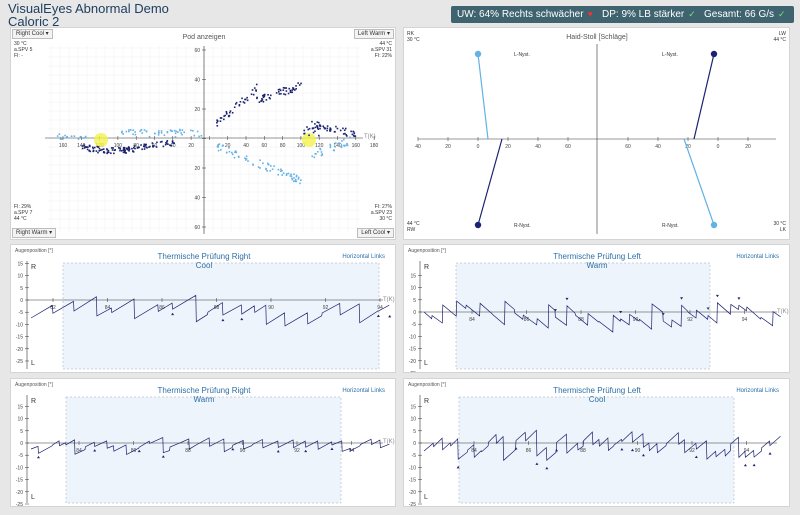 The height and width of the screenshot is (515, 800). What do you see at coordinates (297, 451) in the screenshot?
I see `x-tick-label: 92` at bounding box center [297, 451].